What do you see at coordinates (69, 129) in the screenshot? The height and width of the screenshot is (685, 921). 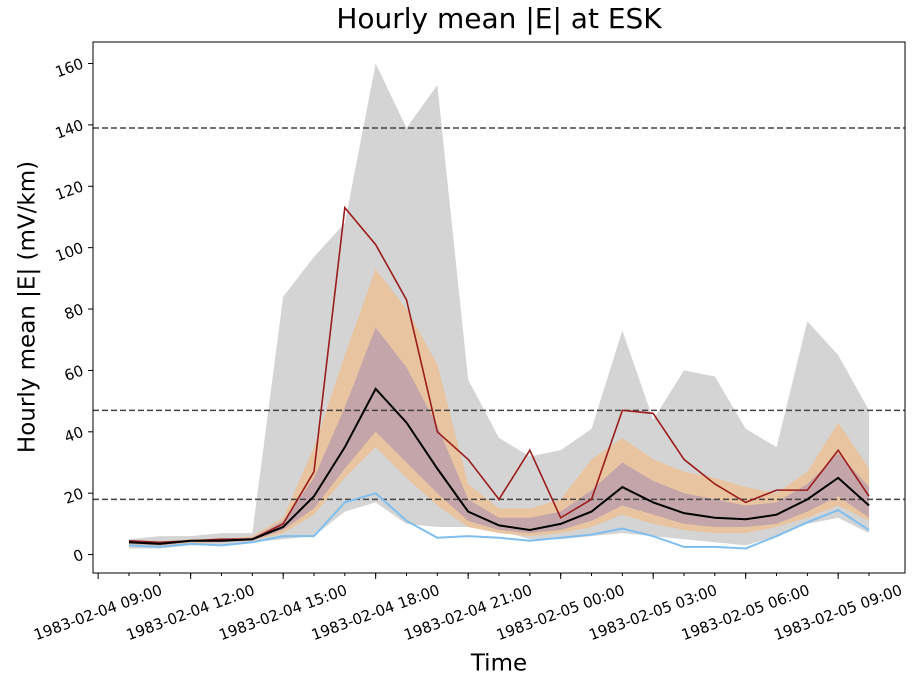 I see `y-tick-label: 140` at bounding box center [69, 129].